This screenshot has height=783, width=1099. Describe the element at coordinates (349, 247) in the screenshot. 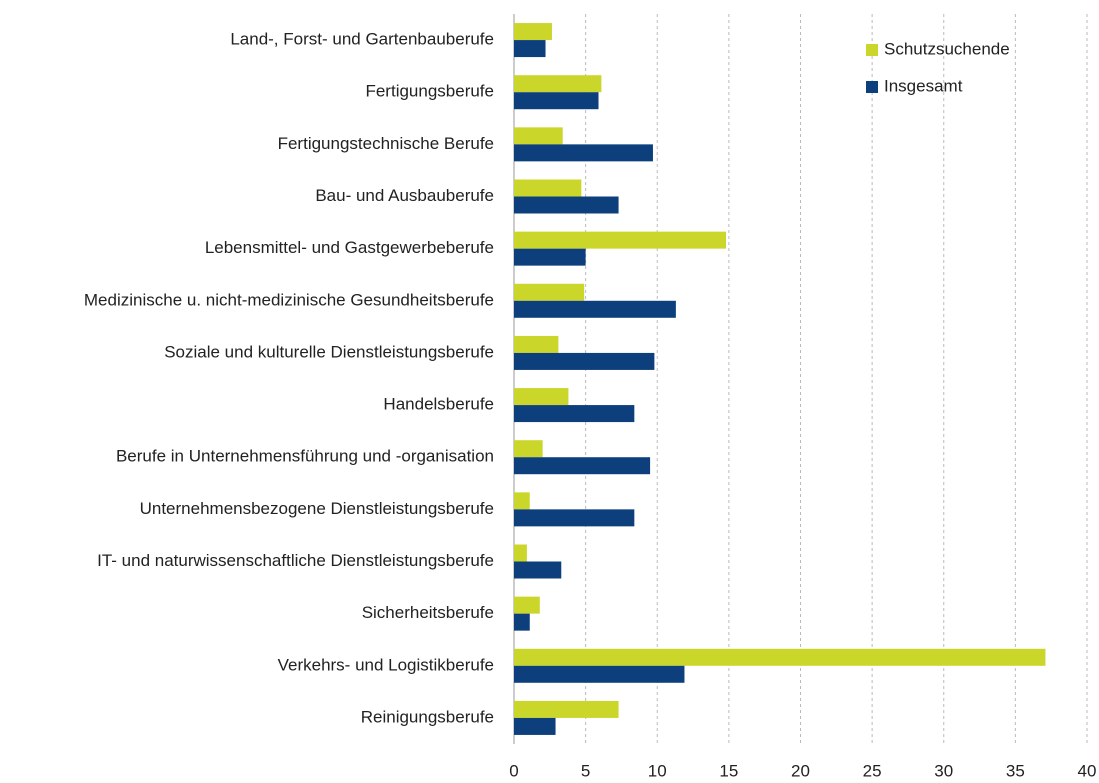

I see `y-tick-label: Lebensmittel- und Gastgewerbeberufe` at that location.